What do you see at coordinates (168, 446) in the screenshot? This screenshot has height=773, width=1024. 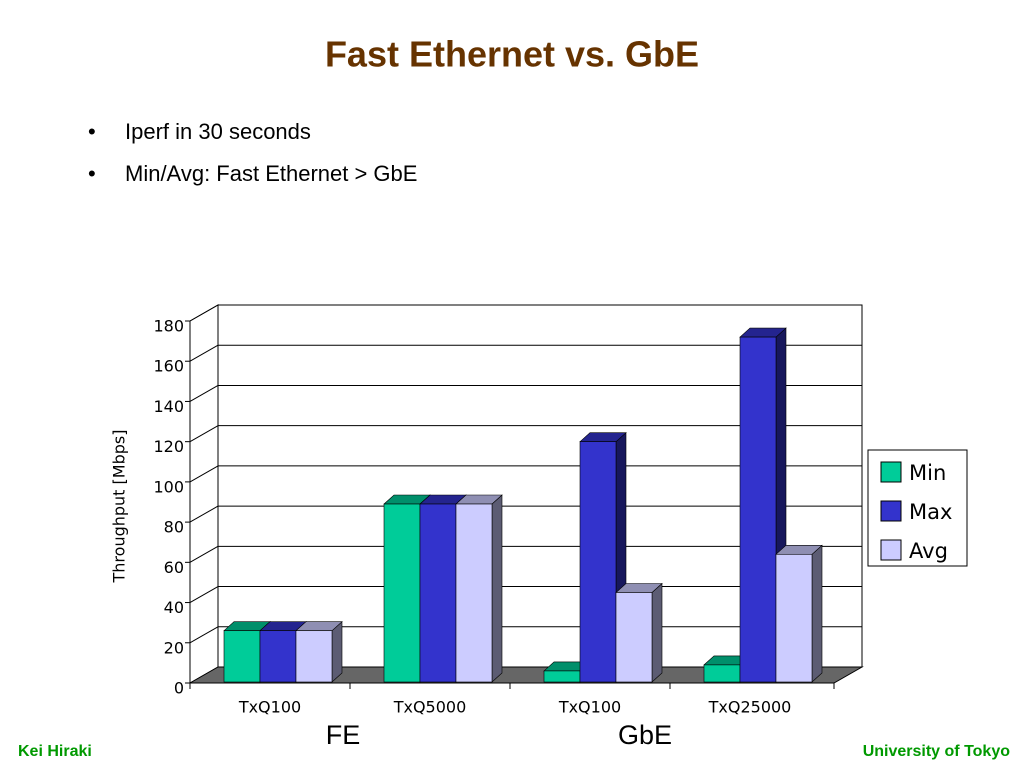 I see `y-tick-label: 120` at bounding box center [168, 446].